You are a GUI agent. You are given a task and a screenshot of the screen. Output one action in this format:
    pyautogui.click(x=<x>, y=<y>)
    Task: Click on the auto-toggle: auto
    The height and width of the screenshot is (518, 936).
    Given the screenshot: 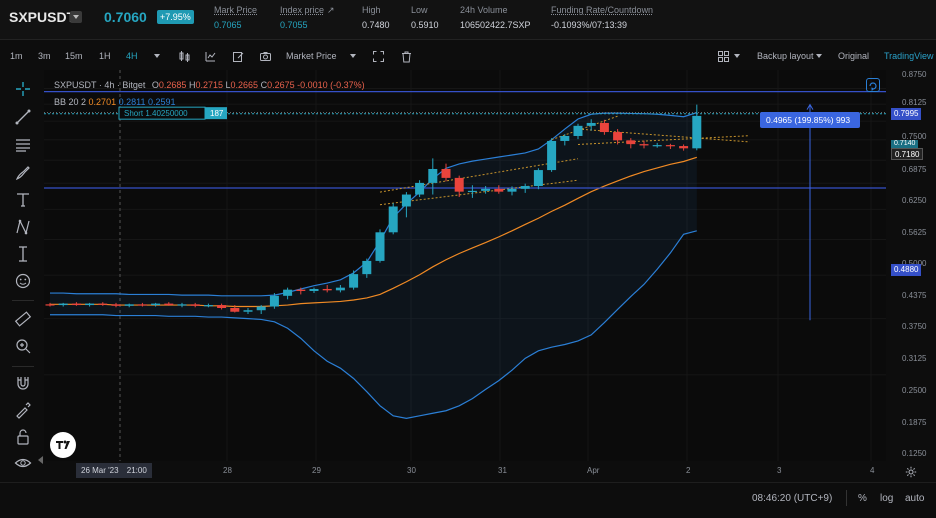 What is the action you would take?
    pyautogui.click(x=915, y=498)
    